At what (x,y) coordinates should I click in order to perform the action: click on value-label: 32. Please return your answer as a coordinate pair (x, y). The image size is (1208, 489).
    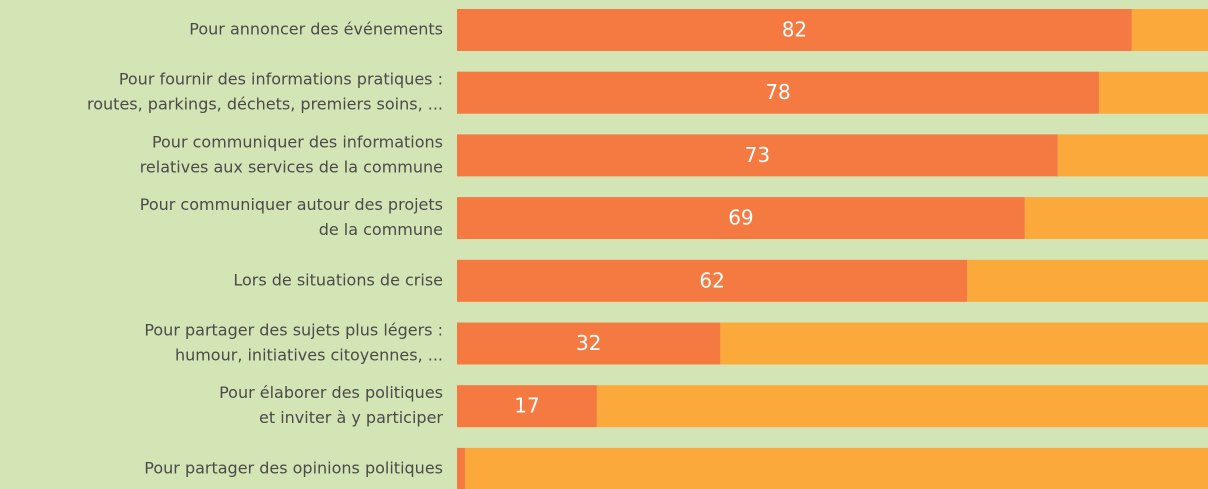
    Looking at the image, I should click on (588, 343).